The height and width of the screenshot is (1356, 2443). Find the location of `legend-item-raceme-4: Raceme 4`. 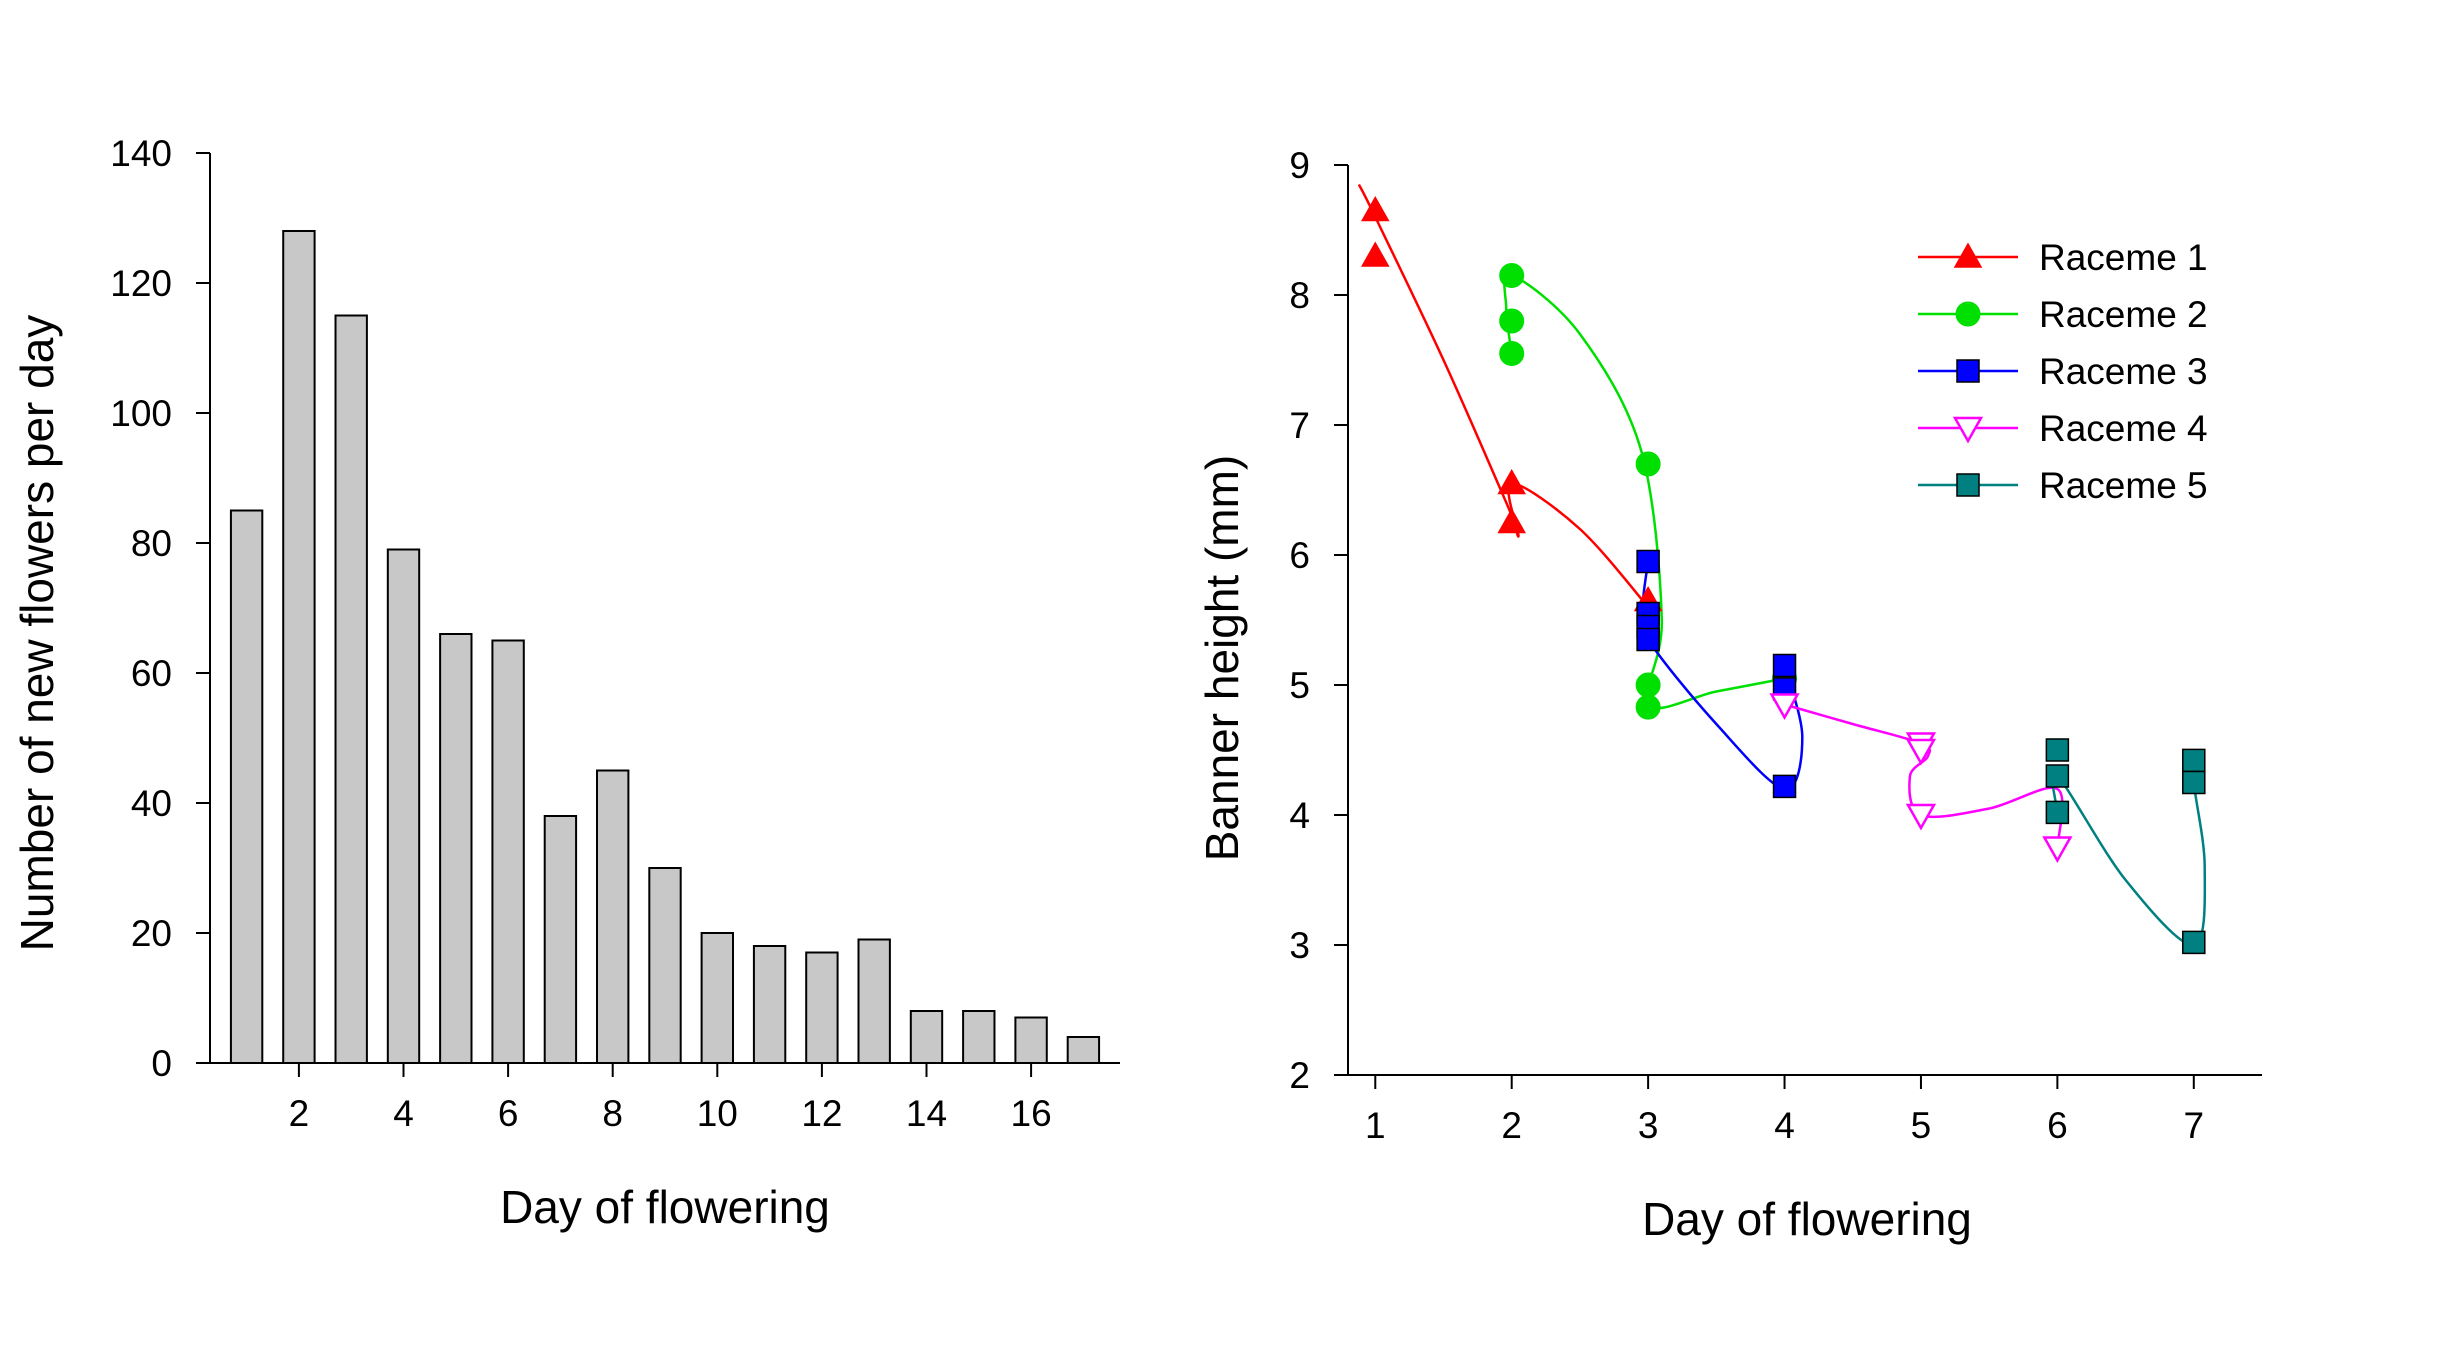

legend-item-raceme-4: Raceme 4 is located at coordinates (2063, 428).